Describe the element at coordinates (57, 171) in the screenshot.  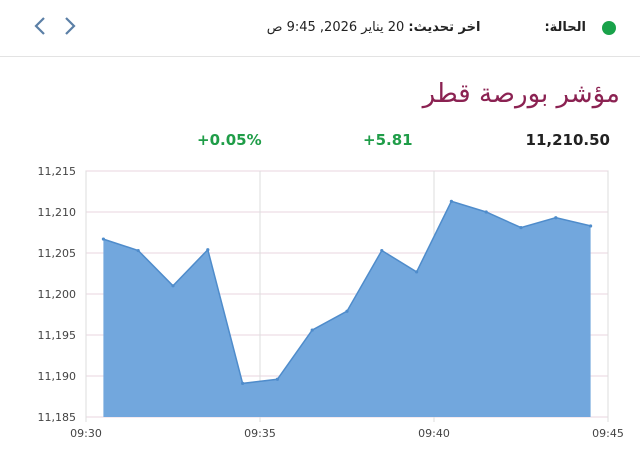
I see `y-tick-label: 11,215` at that location.